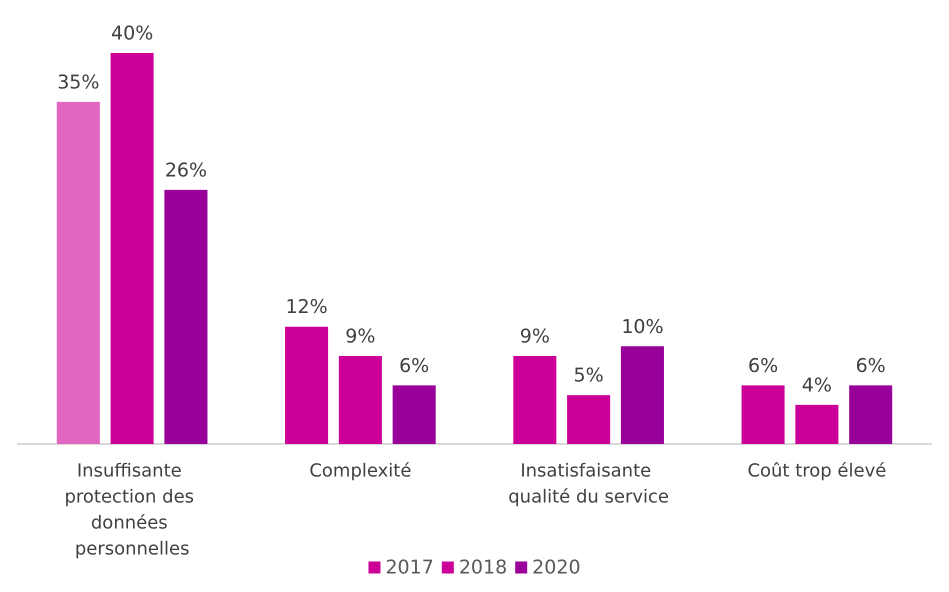 The width and height of the screenshot is (949, 592). I want to click on data-label: 35%, so click(78, 82).